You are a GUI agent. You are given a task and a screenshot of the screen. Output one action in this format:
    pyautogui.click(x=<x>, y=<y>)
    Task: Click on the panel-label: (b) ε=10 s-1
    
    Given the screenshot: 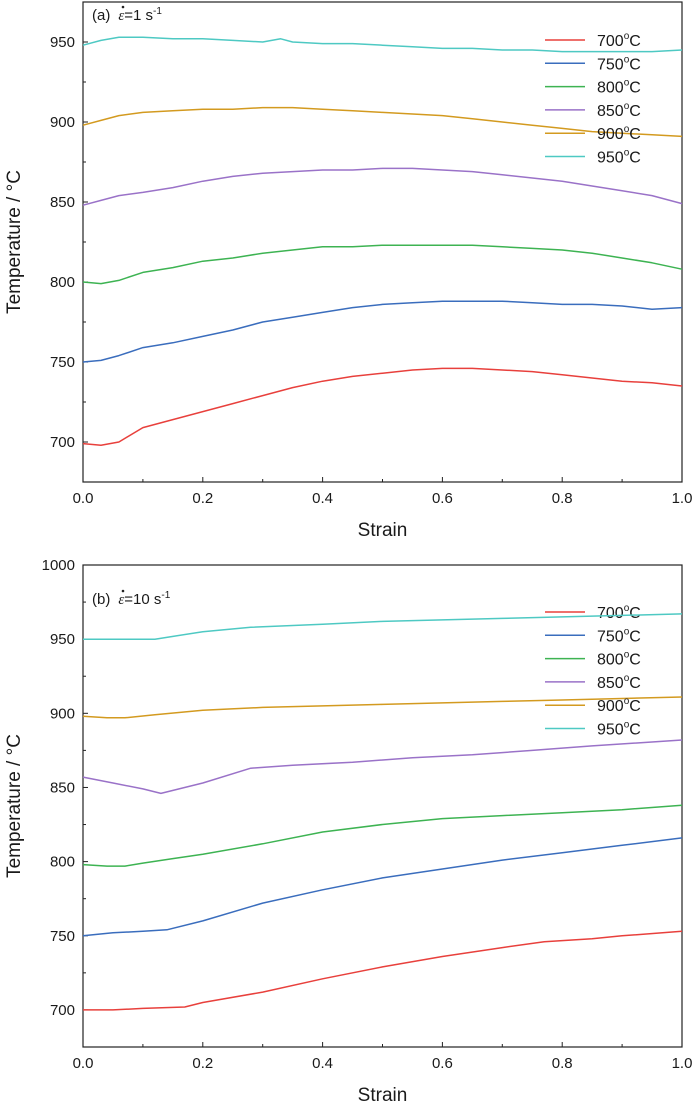 What is the action you would take?
    pyautogui.click(x=131, y=599)
    